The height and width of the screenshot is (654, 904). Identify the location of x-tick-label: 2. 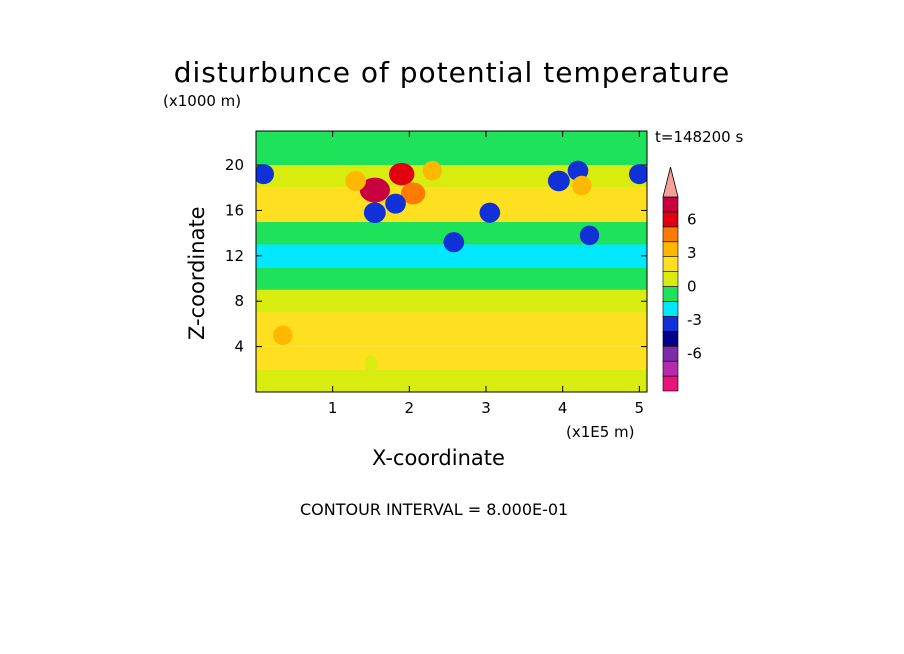
(410, 408).